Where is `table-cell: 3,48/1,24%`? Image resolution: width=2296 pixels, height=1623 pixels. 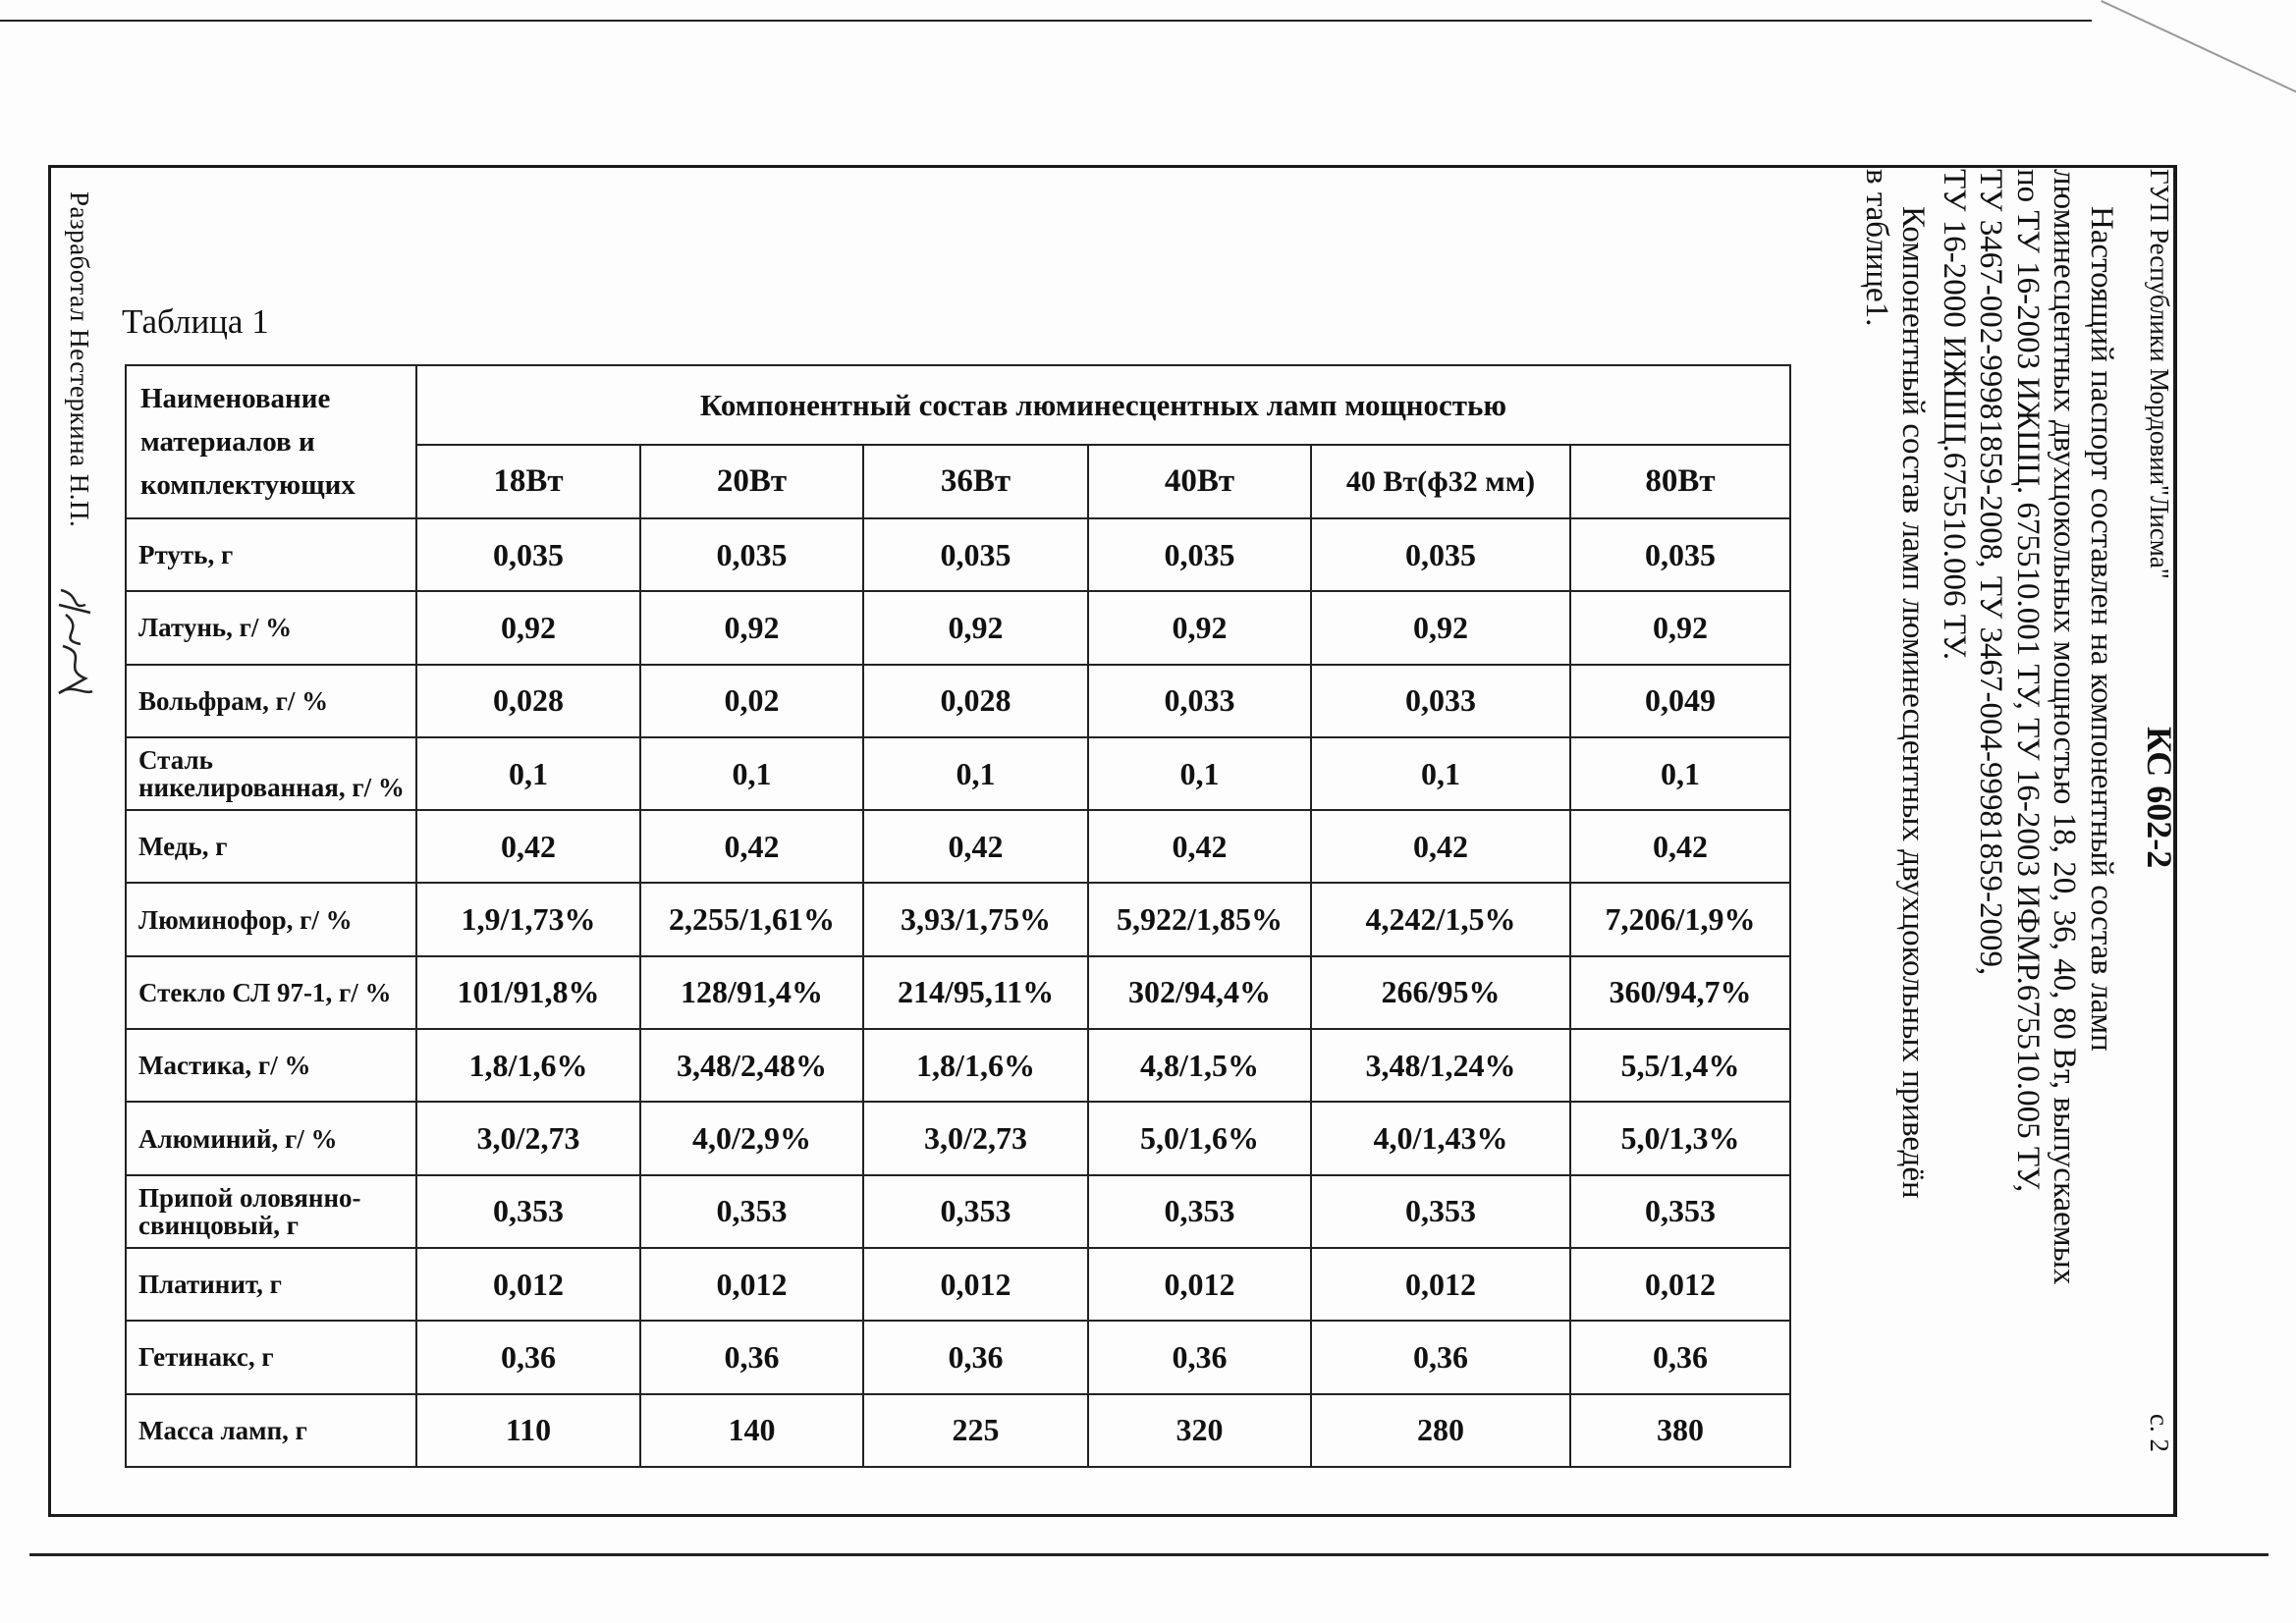
table-cell: 3,48/1,24% is located at coordinates (1440, 1066).